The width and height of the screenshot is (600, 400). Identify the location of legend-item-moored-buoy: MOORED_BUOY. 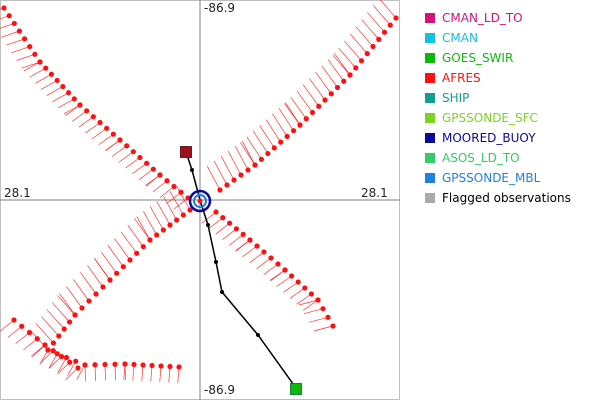
(509, 138).